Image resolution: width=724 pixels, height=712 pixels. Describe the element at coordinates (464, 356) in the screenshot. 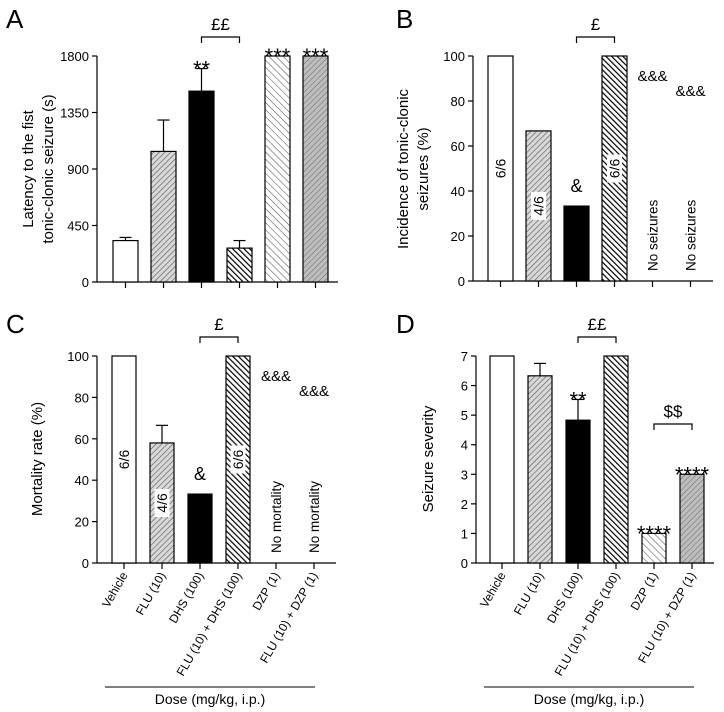

I see `y-tick-label: 7` at that location.